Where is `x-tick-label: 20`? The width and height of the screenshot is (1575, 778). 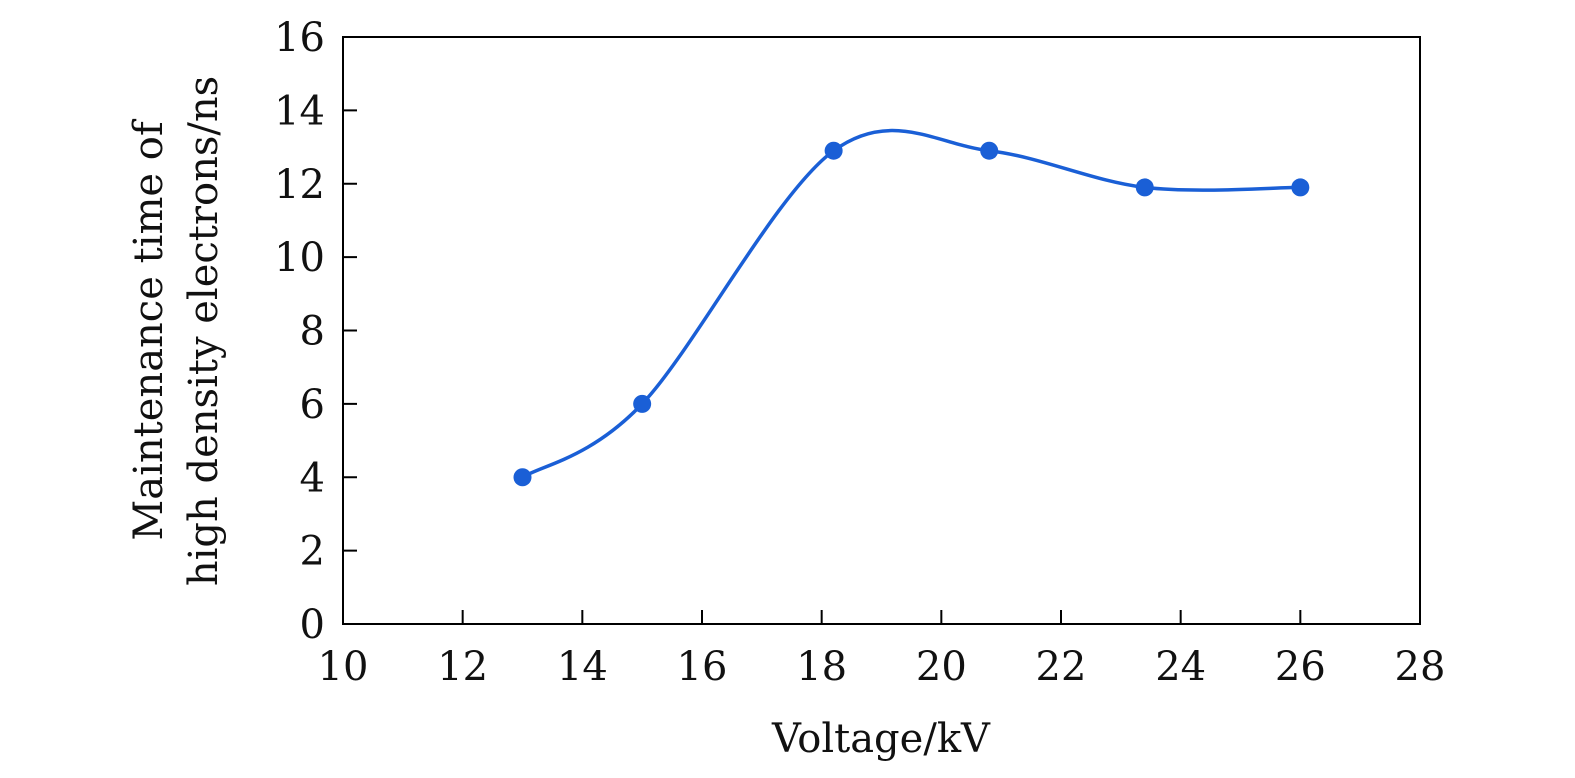 x-tick-label: 20 is located at coordinates (941, 667).